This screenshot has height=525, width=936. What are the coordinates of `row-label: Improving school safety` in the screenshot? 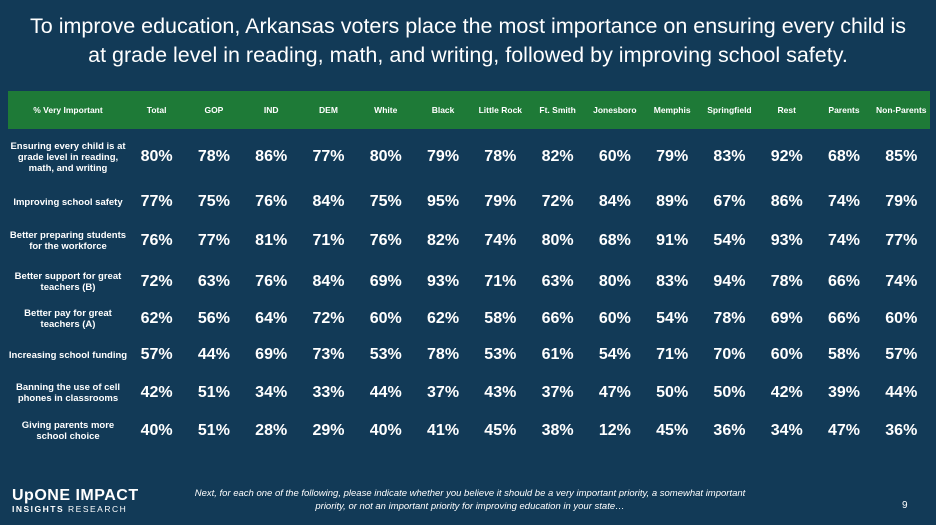 It's located at (68, 202).